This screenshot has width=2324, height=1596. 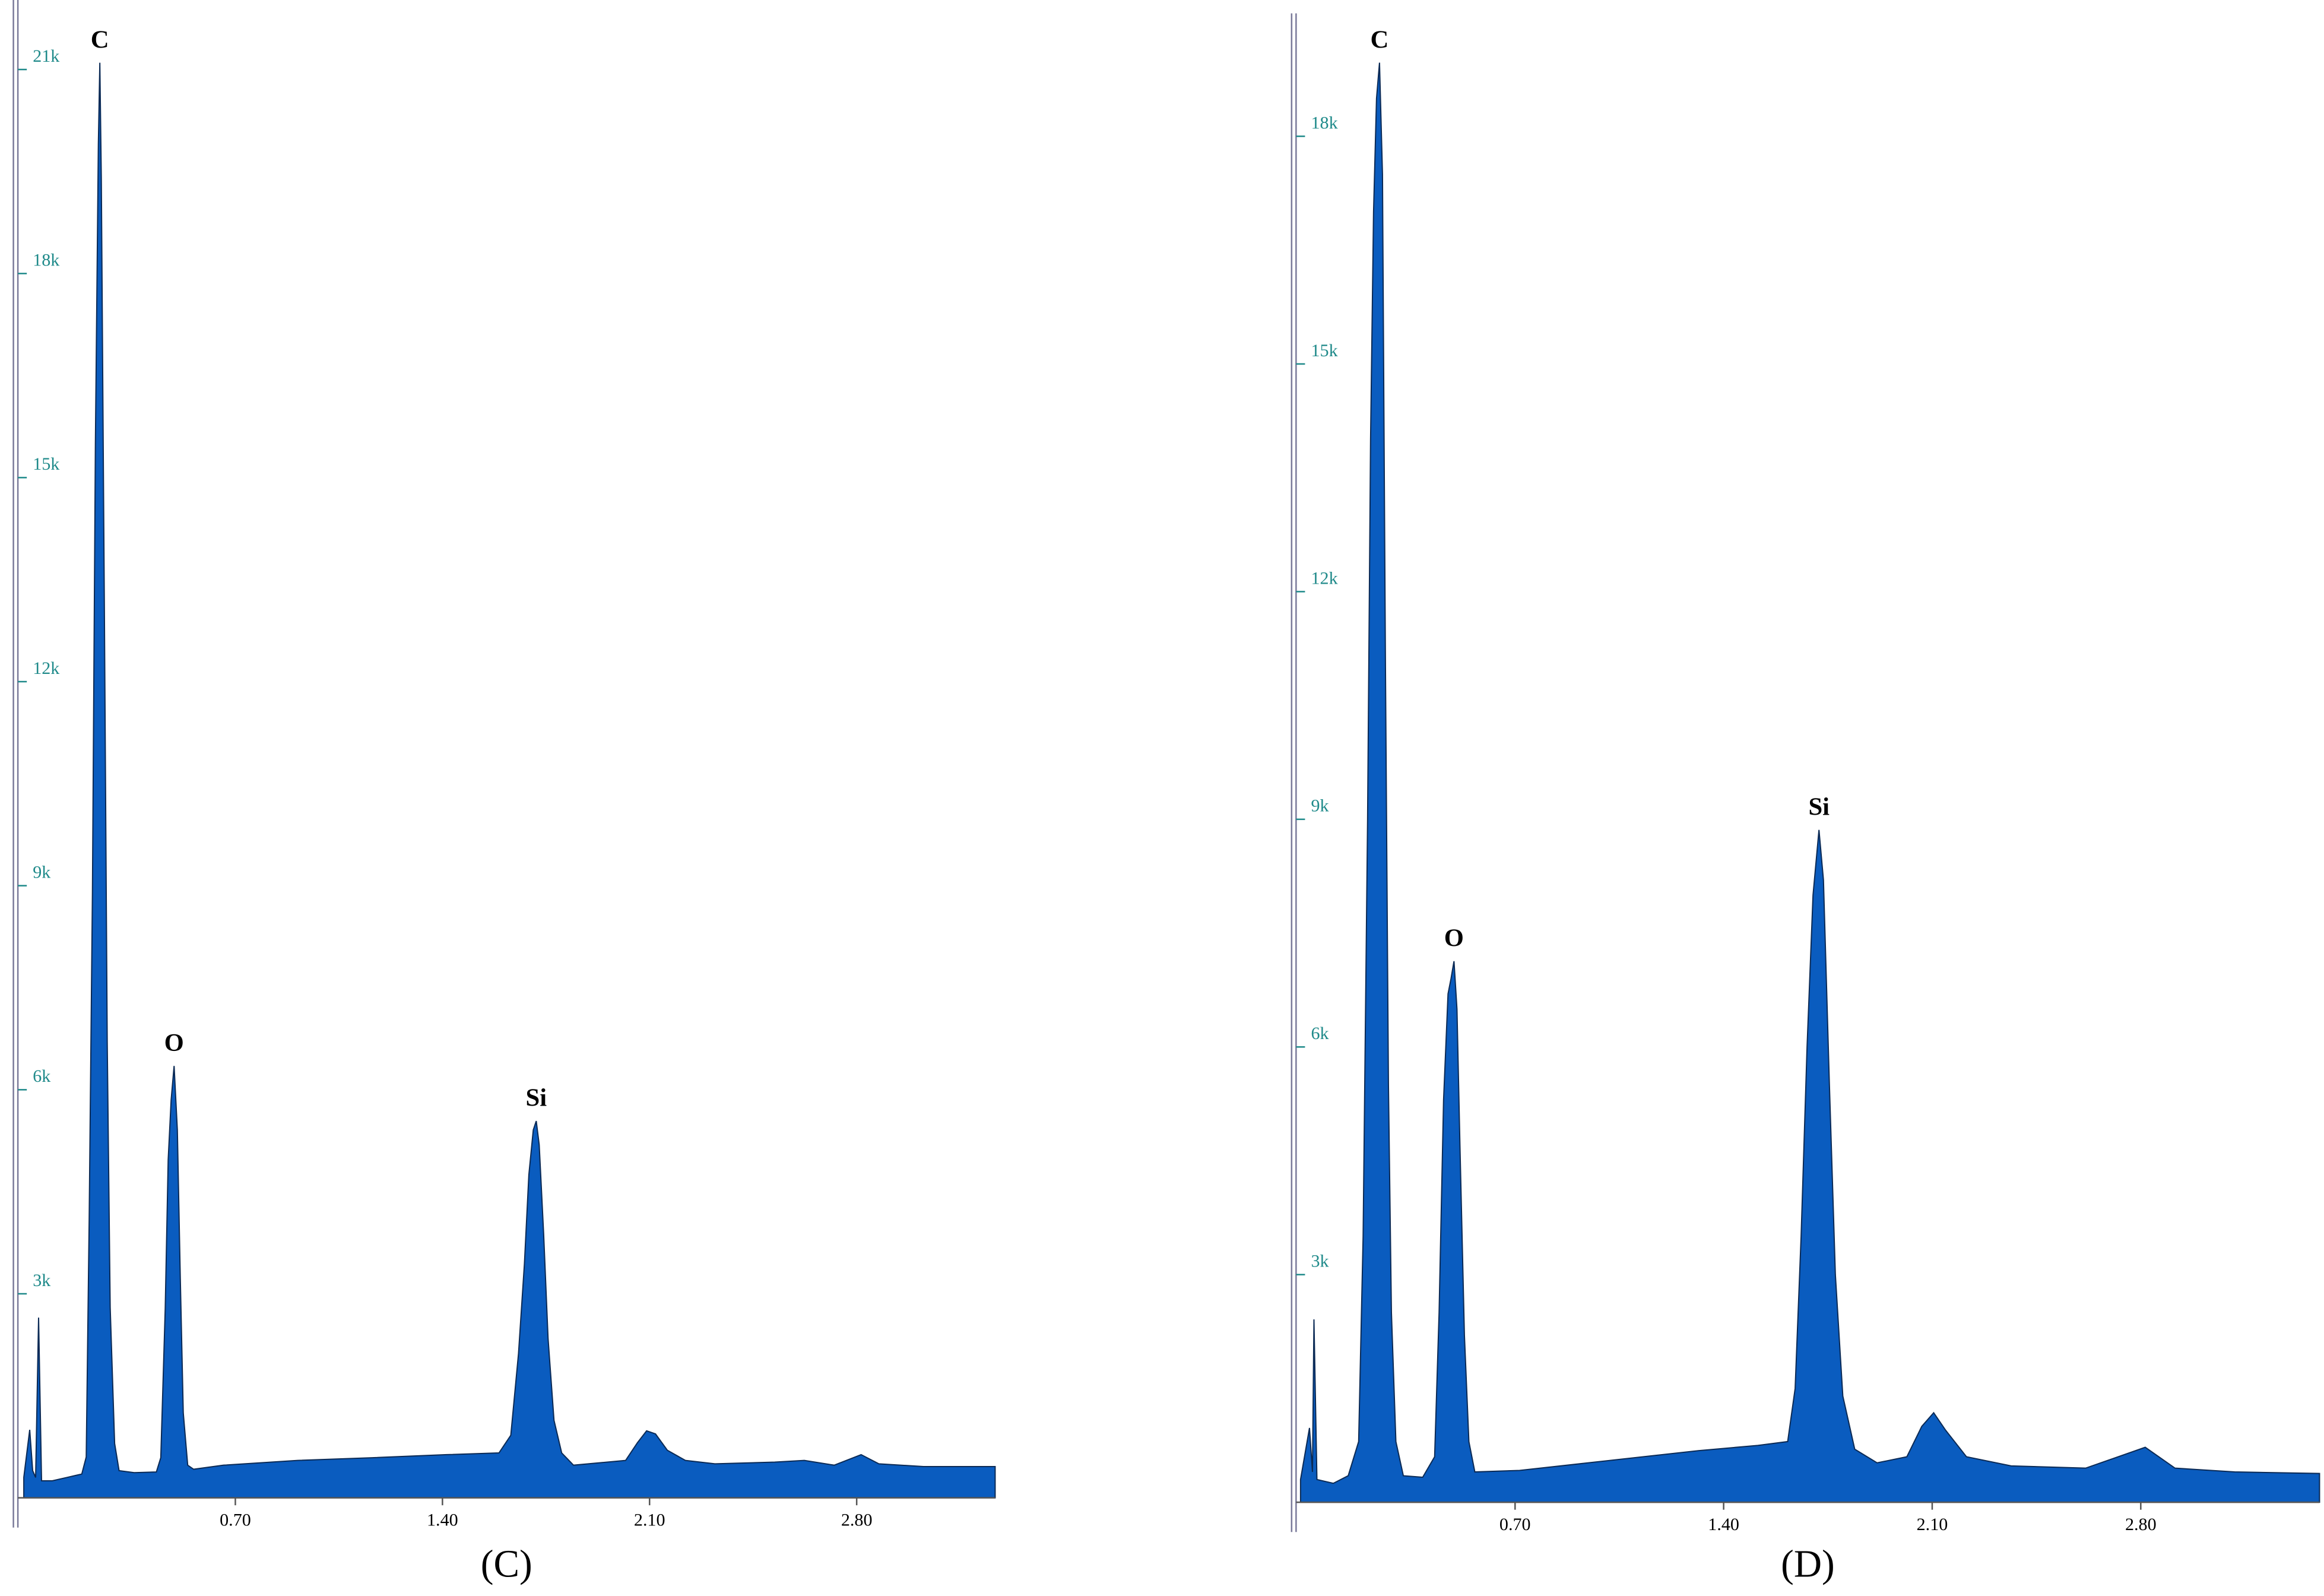 I want to click on caption: (C), so click(x=506, y=1564).